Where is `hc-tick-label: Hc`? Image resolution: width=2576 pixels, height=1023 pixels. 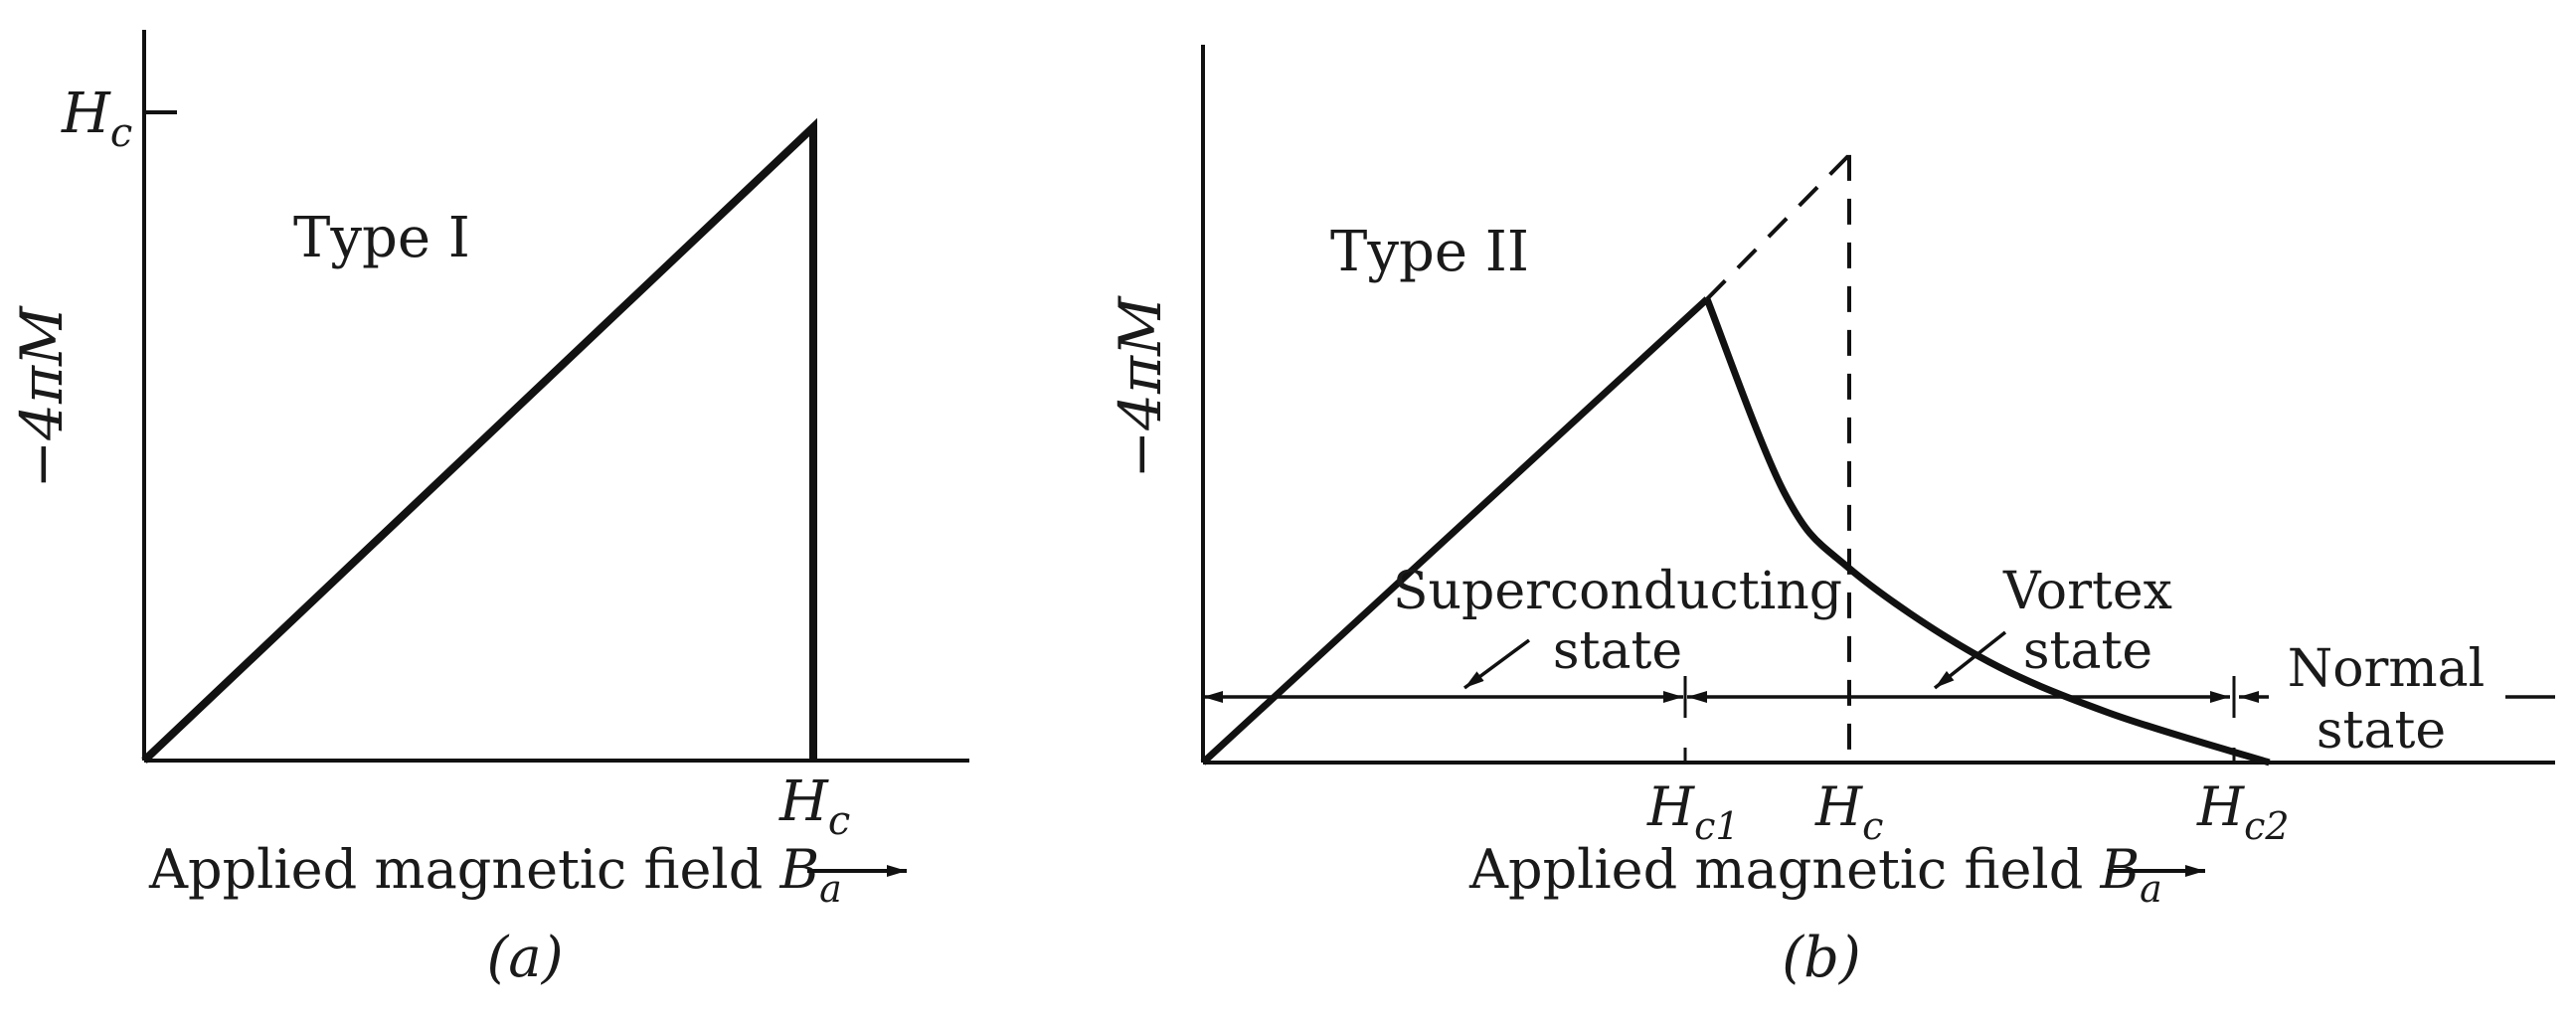
hc-tick-label: Hc is located at coordinates (1848, 811).